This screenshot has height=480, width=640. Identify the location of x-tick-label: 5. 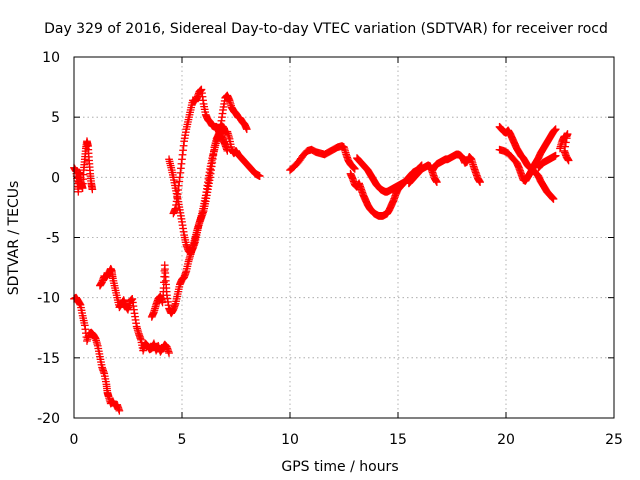
(182, 440).